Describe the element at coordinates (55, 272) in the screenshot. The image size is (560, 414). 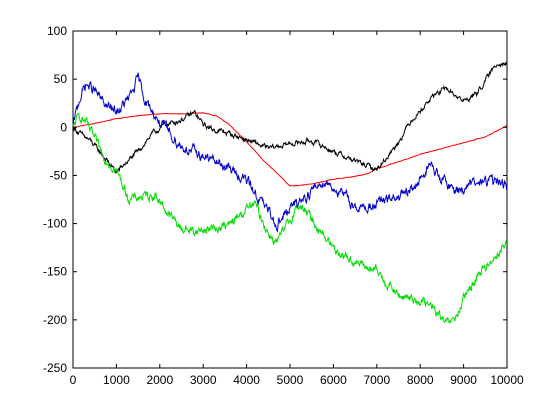
I see `y-tick-label: -150` at that location.